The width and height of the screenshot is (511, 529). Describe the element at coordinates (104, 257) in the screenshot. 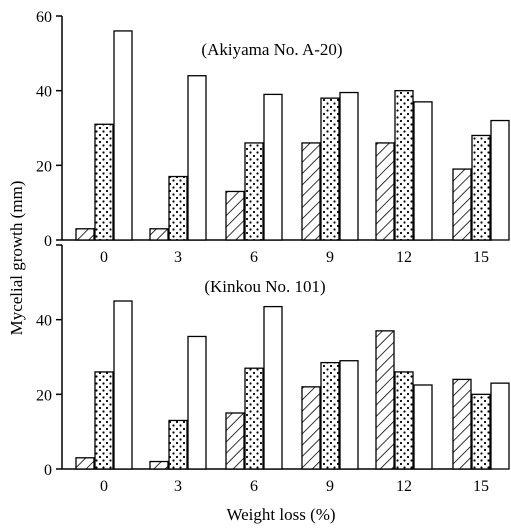

I see `x-tick-label-akiyama-0: 0` at that location.